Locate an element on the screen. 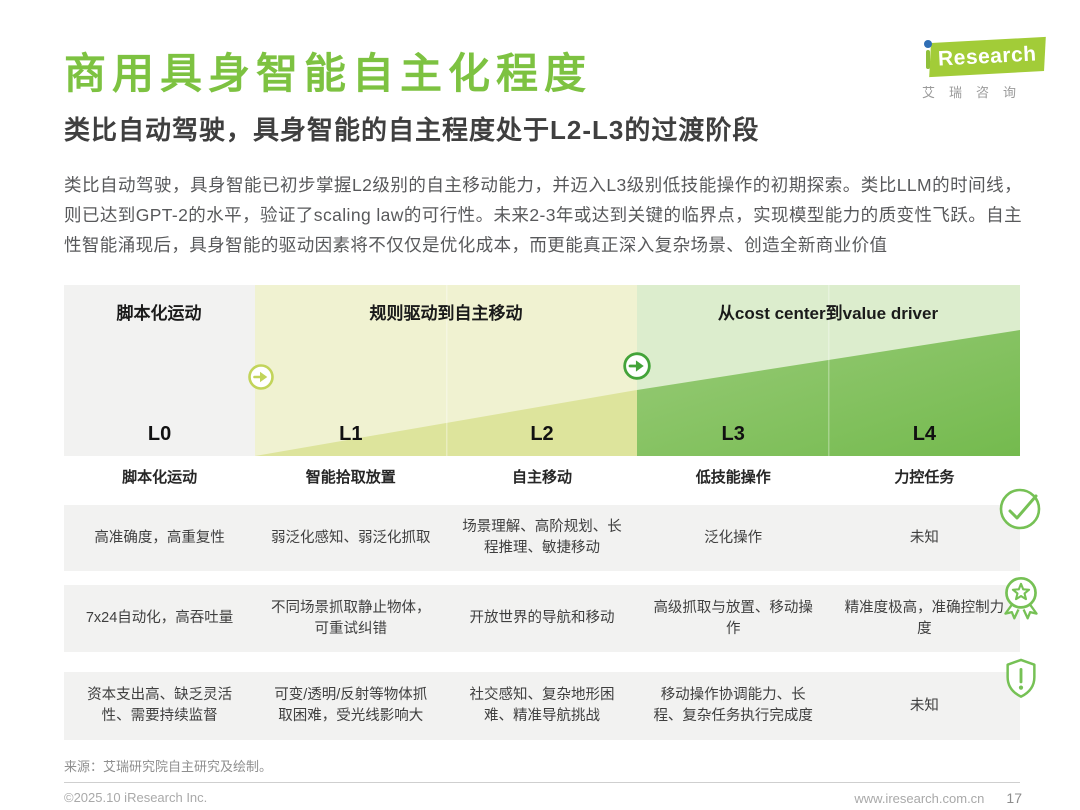 This screenshot has height=810, width=1080. logo-mark: Research is located at coordinates (987, 57).